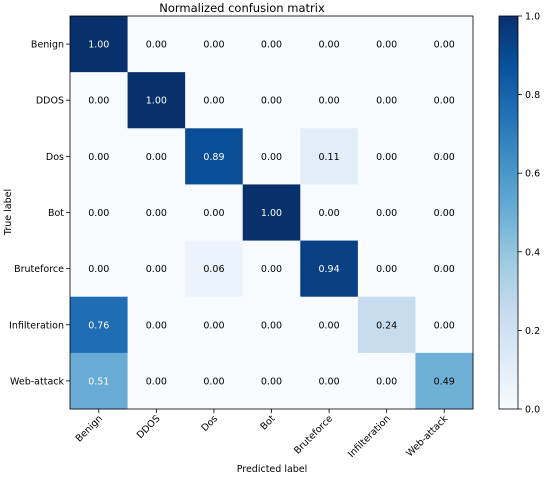  Describe the element at coordinates (8, 212) in the screenshot. I see `y-axis-label: True label` at that location.